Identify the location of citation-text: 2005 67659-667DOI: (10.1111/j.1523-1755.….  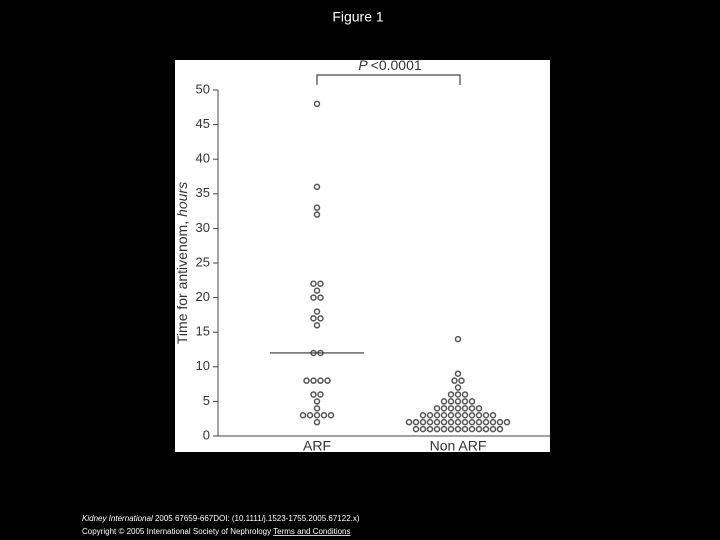
(256, 518).